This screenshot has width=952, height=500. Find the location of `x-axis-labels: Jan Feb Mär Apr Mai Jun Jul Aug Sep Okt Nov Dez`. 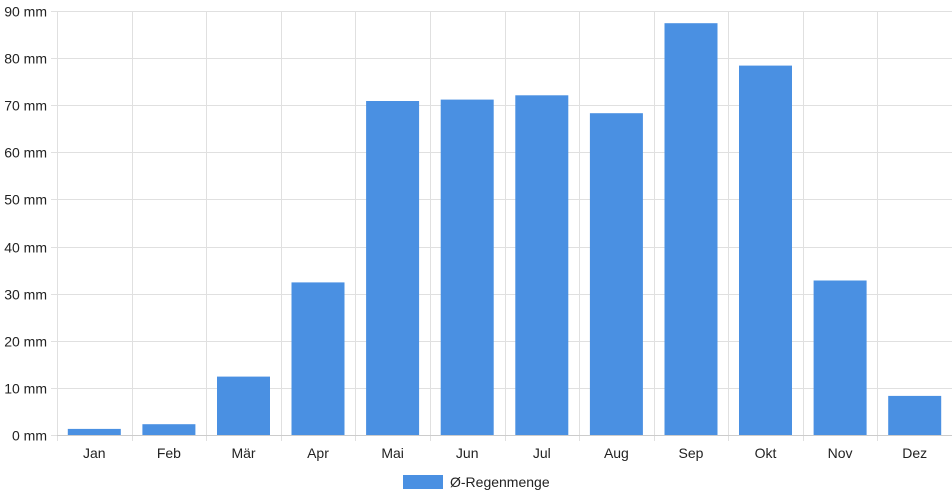

x-axis-labels: Jan Feb Mär Apr Mai Jun Jul Aug Sep Okt Nov Dez is located at coordinates (505, 453).